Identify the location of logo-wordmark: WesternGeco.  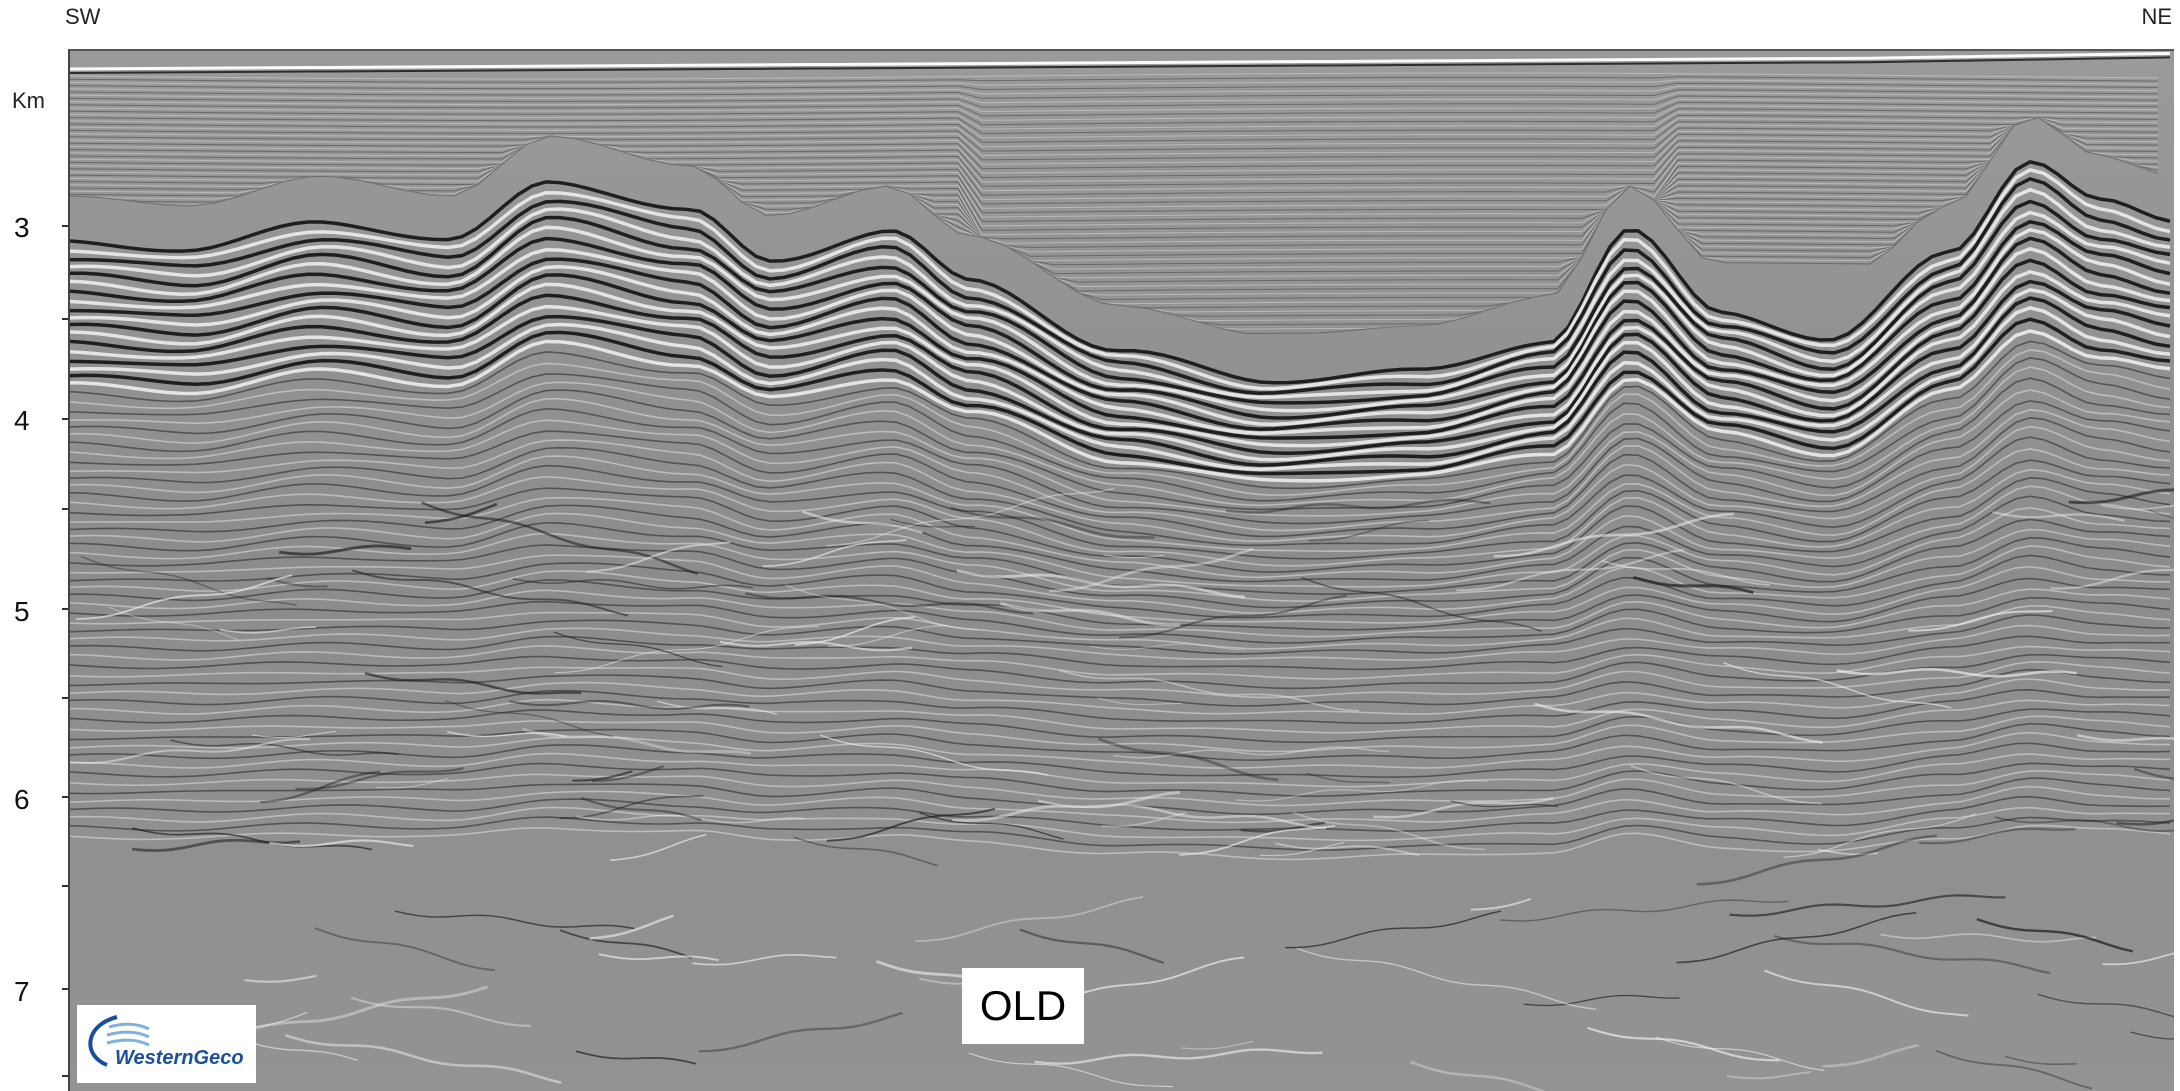
(179, 1058).